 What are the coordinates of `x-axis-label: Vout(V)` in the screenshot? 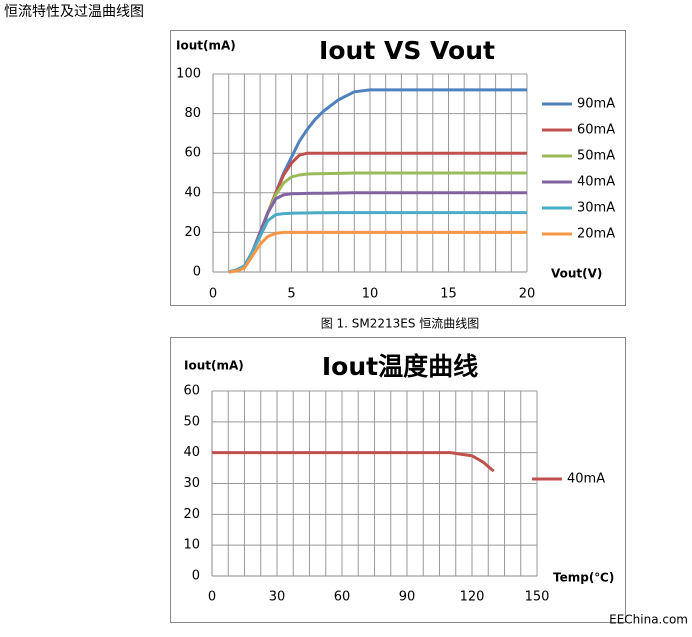 It's located at (576, 274).